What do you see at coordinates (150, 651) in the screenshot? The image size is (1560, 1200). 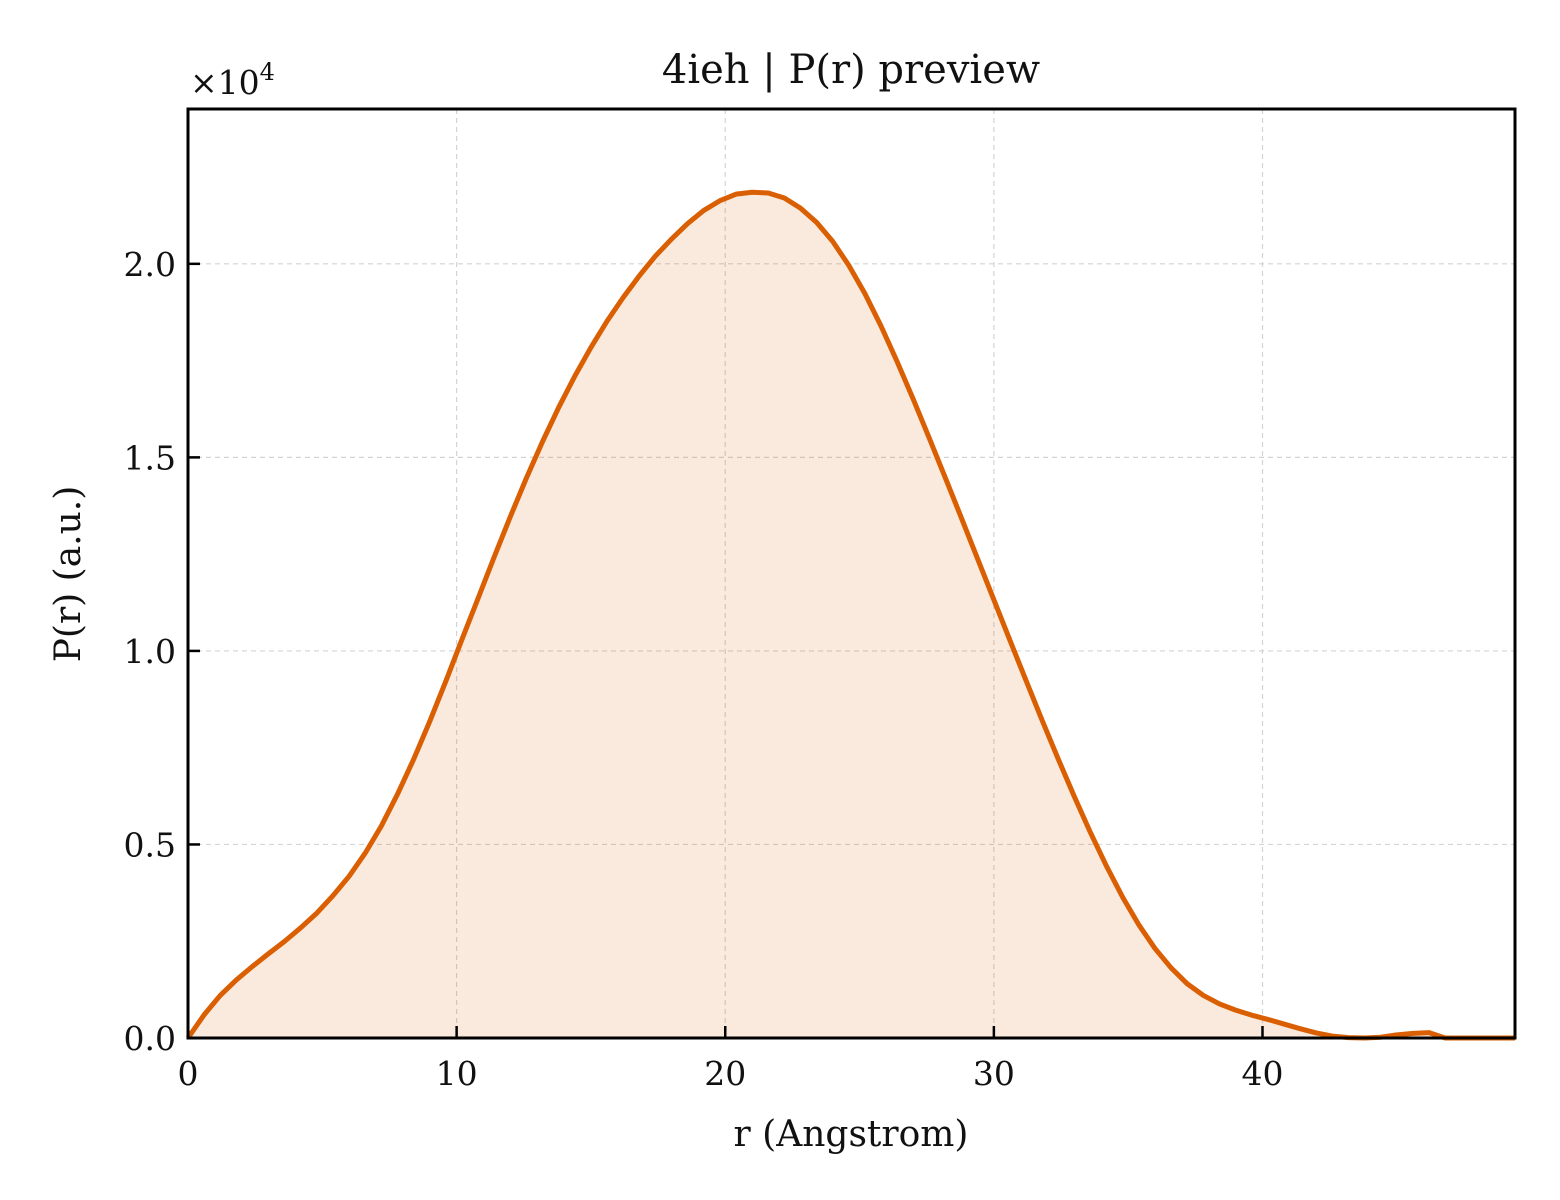 I see `y-tick-label: 1.0` at bounding box center [150, 651].